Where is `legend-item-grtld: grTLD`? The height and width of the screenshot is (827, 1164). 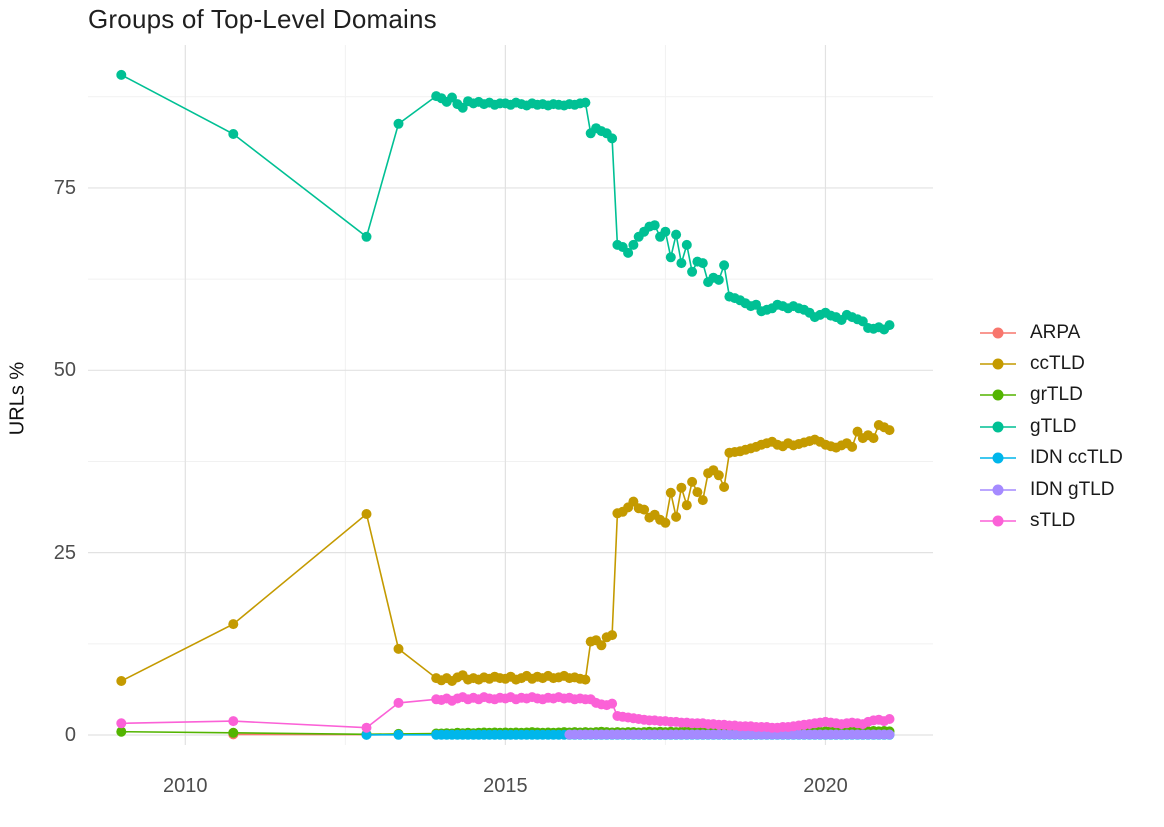
legend-item-grtld: grTLD is located at coordinates (1051, 395).